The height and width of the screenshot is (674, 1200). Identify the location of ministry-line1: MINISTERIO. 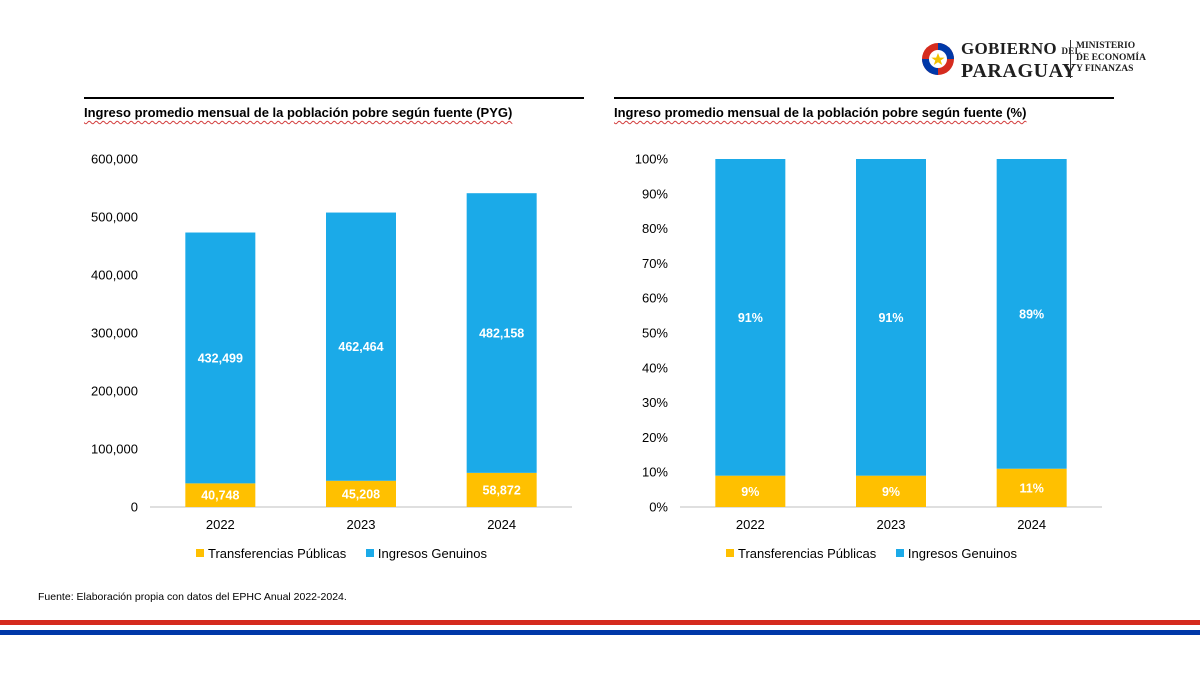
(1106, 46).